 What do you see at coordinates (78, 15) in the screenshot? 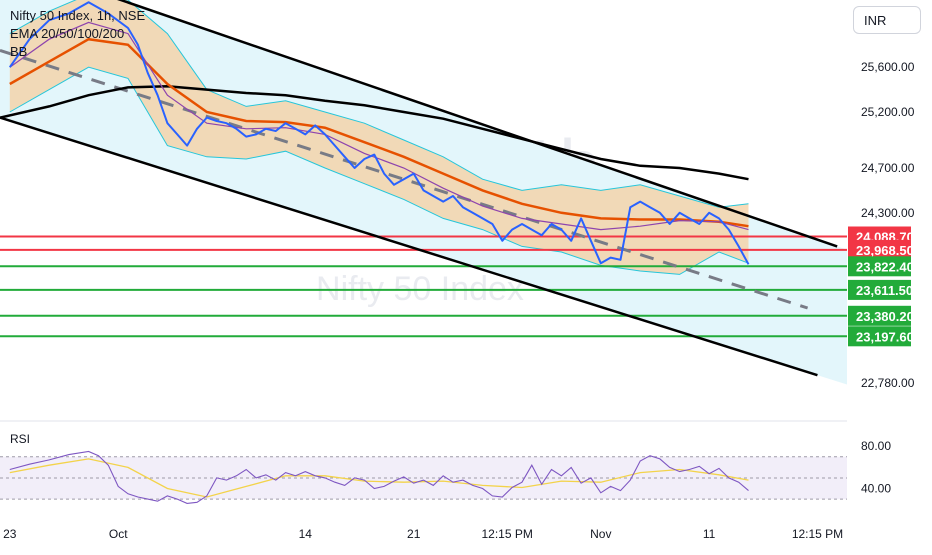
I see `chart-title: Nifty 50 Index, 1h, NSE` at bounding box center [78, 15].